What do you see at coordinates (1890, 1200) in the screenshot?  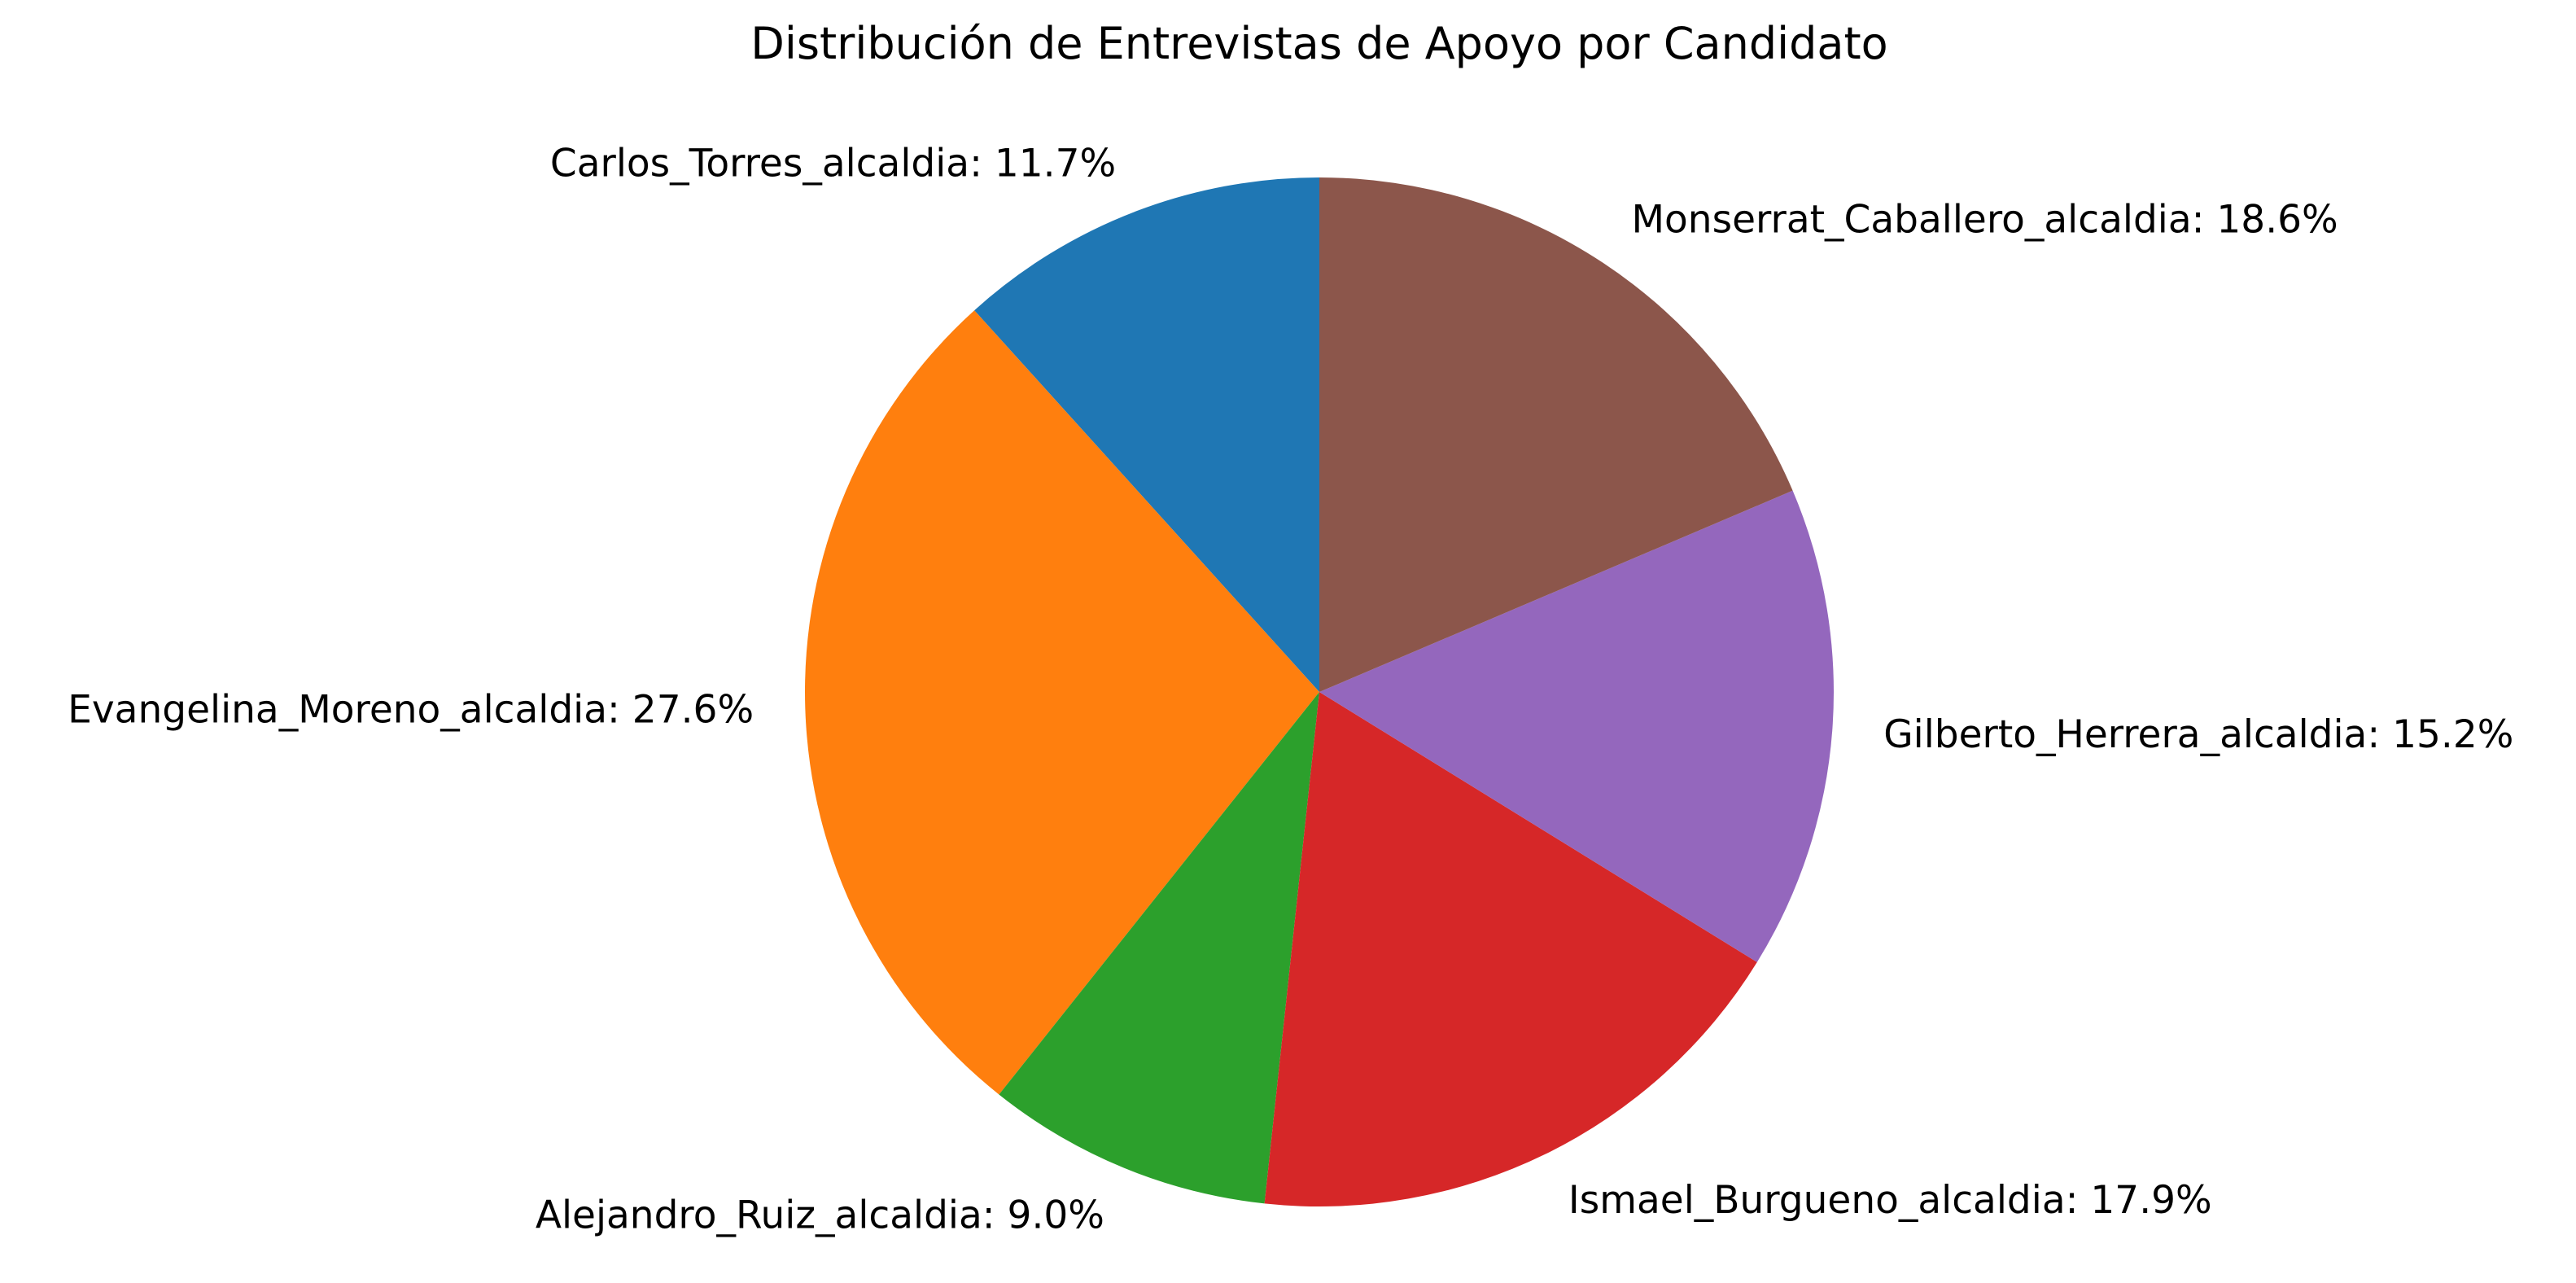 I see `slice-label: Ismael_Burgueno_alcaldia: 17.9%` at bounding box center [1890, 1200].